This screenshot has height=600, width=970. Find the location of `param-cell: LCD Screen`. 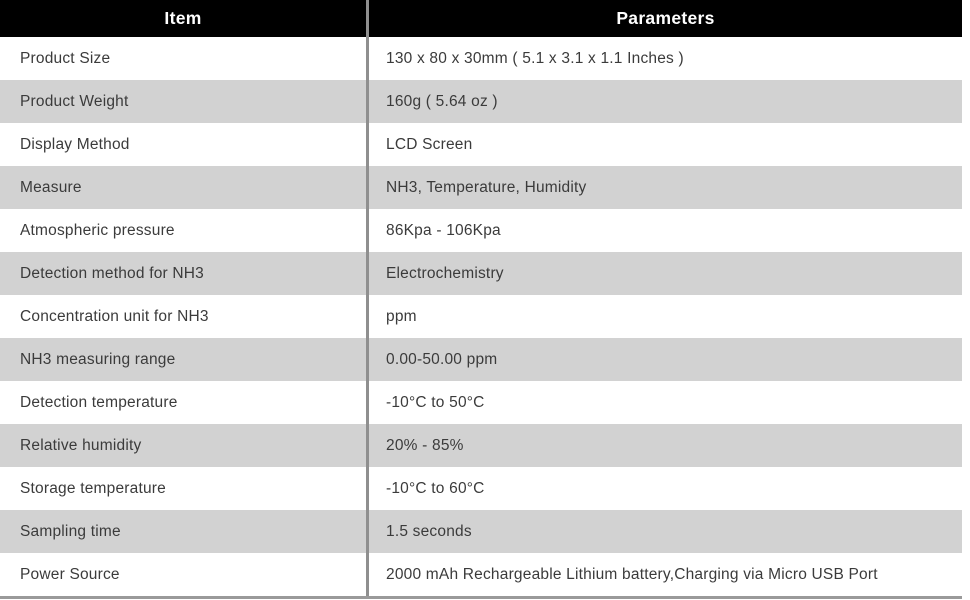

param-cell: LCD Screen is located at coordinates (664, 144).